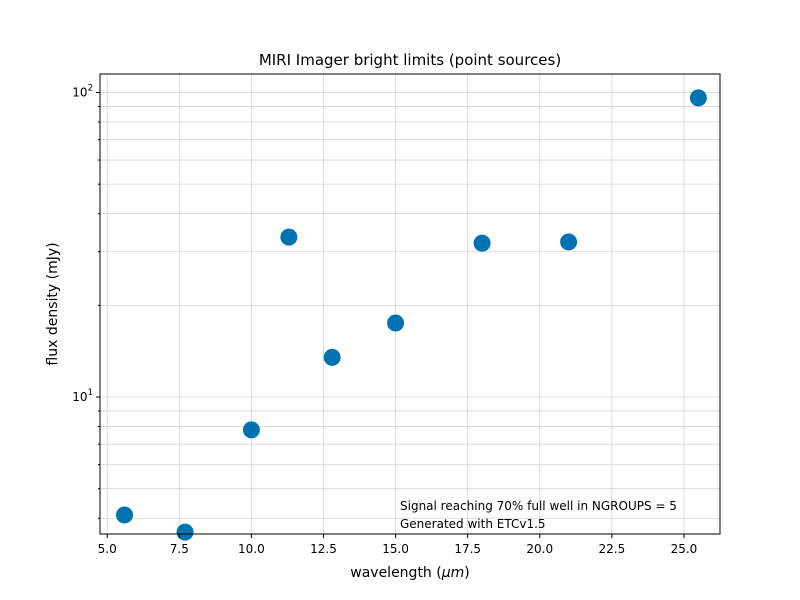 The width and height of the screenshot is (800, 600). I want to click on x-tick-label: 5.0, so click(107, 549).